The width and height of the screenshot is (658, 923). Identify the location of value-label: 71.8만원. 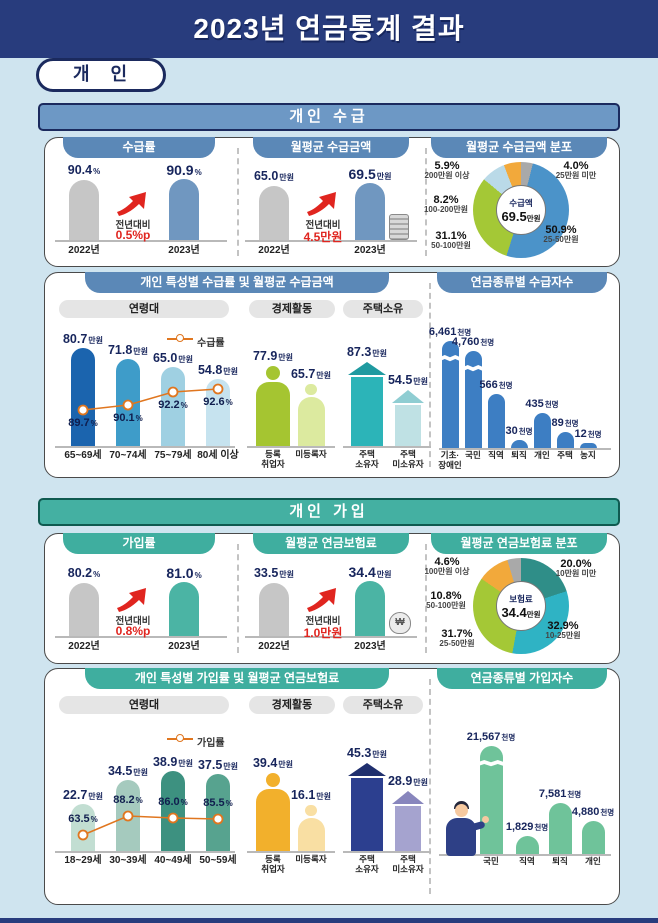
(128, 349).